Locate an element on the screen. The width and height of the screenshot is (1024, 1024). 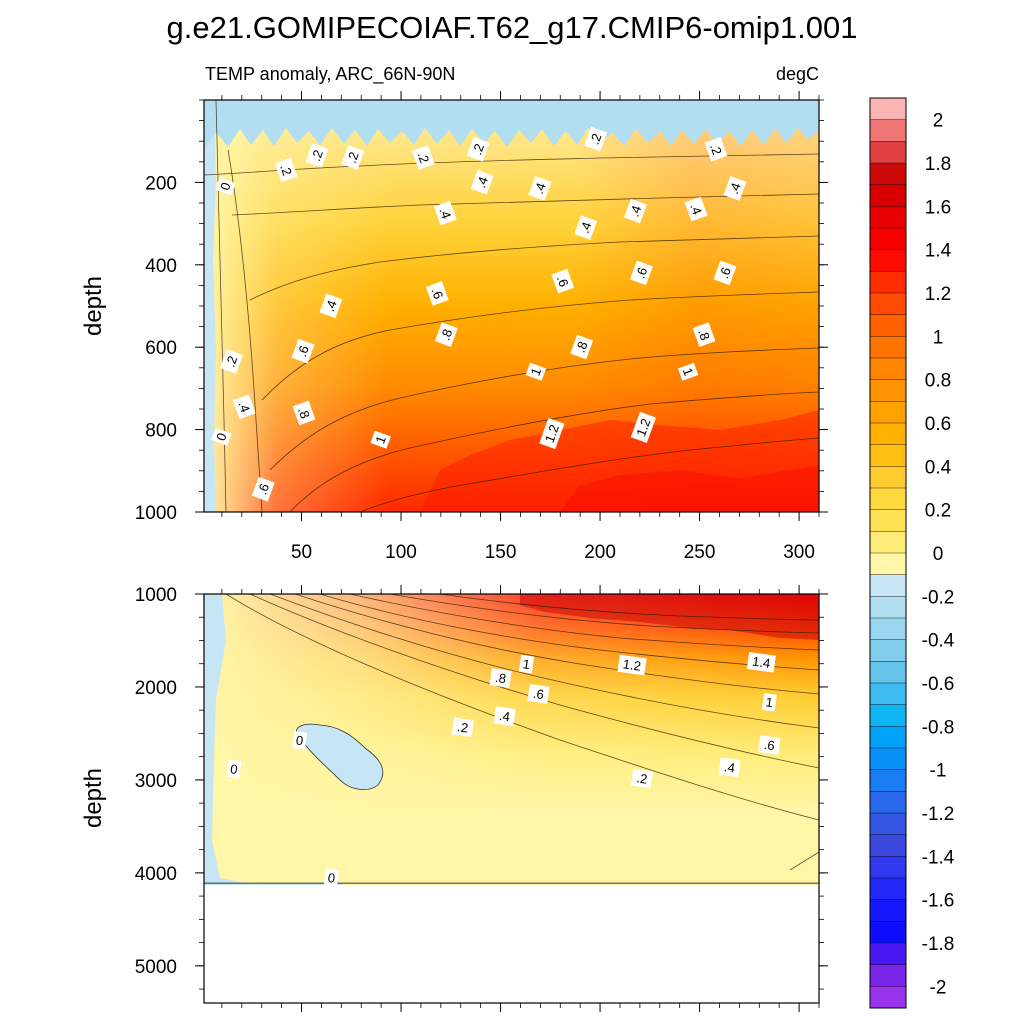
lower-contour-label-text: .4 is located at coordinates (504, 716).